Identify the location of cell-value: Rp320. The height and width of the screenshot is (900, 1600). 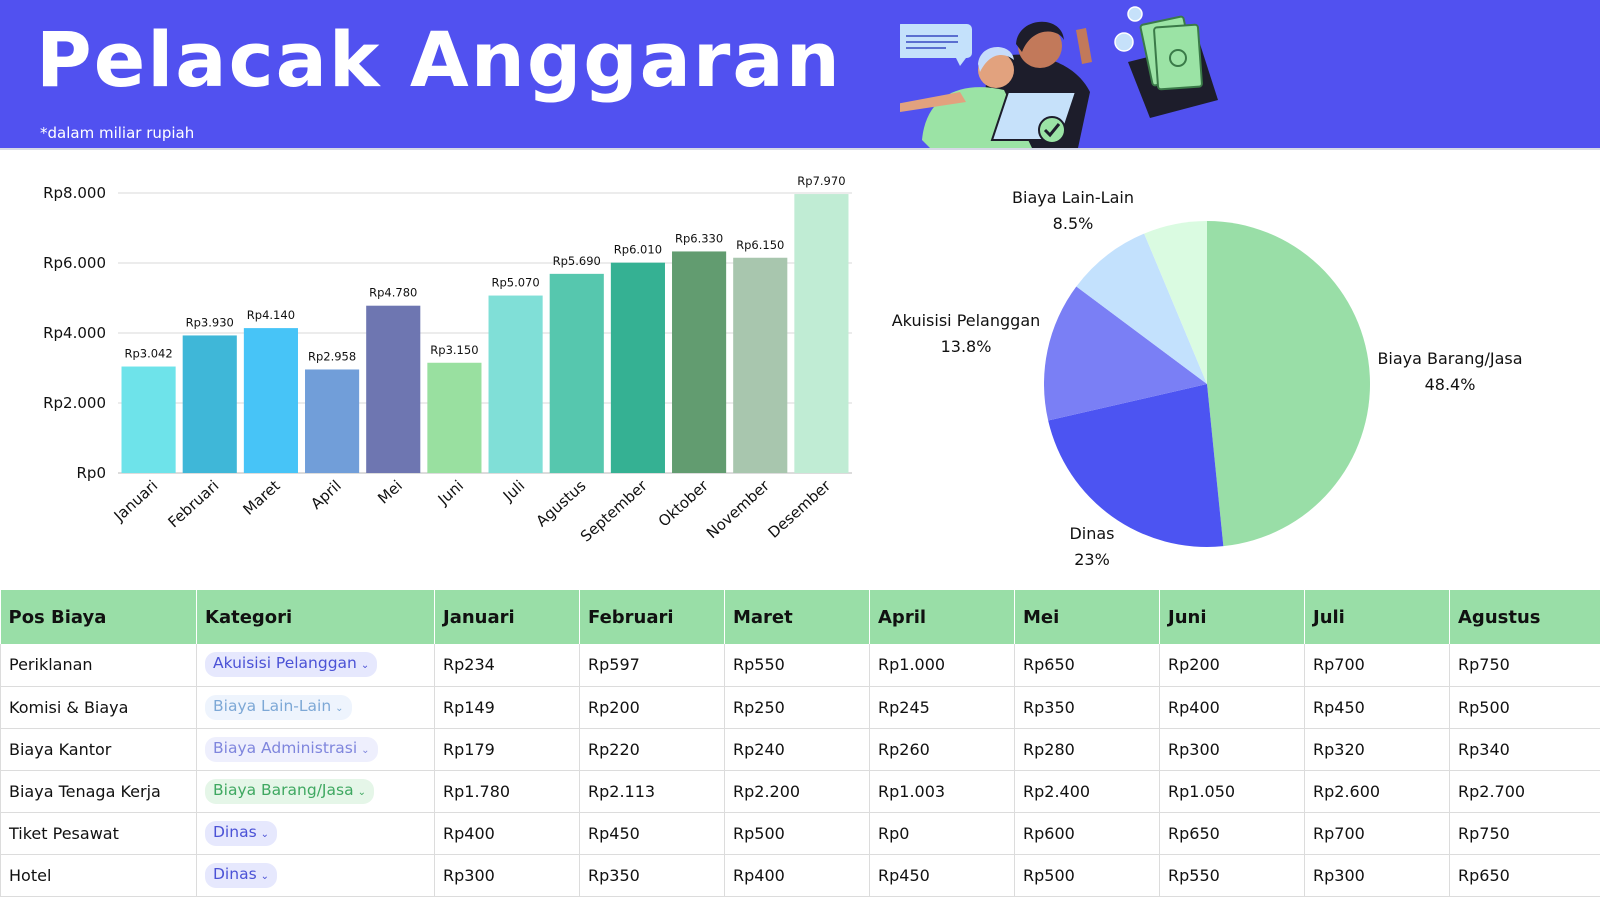
(1377, 749).